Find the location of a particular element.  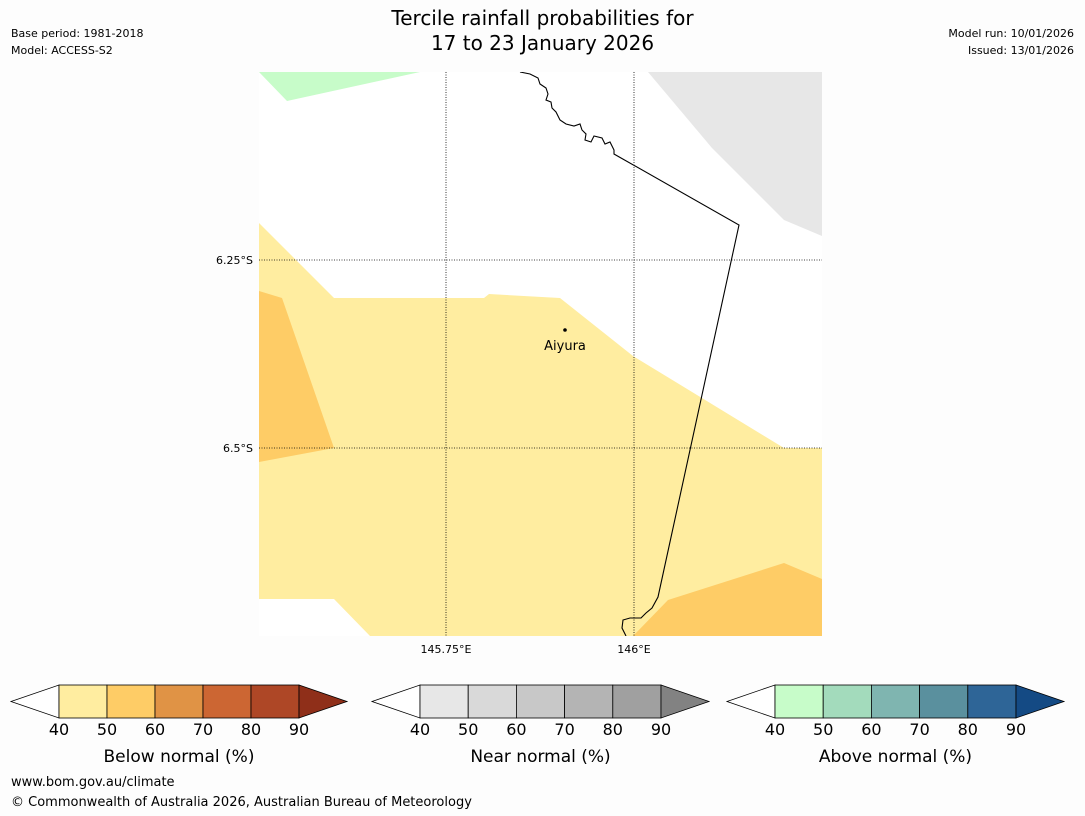

colorbar-above-tick-label: 60 is located at coordinates (871, 729).